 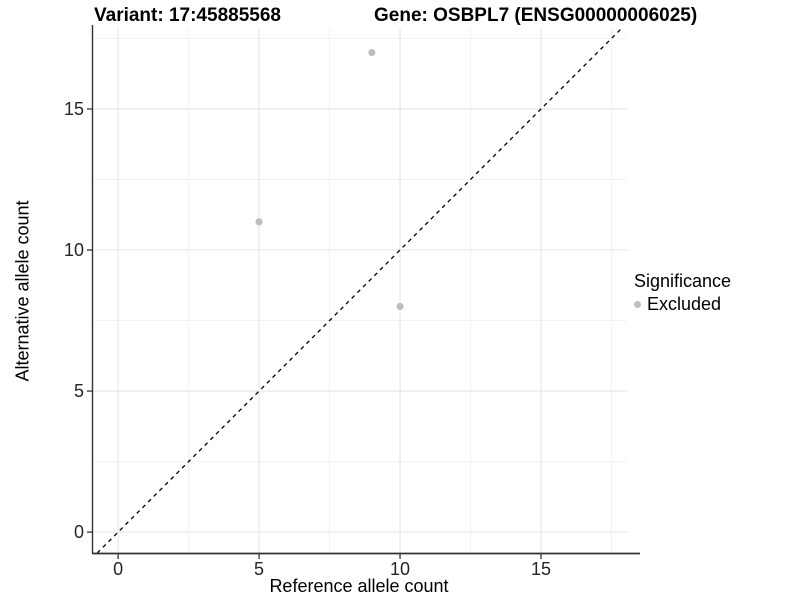 I want to click on legend-title: Significance, so click(x=683, y=281).